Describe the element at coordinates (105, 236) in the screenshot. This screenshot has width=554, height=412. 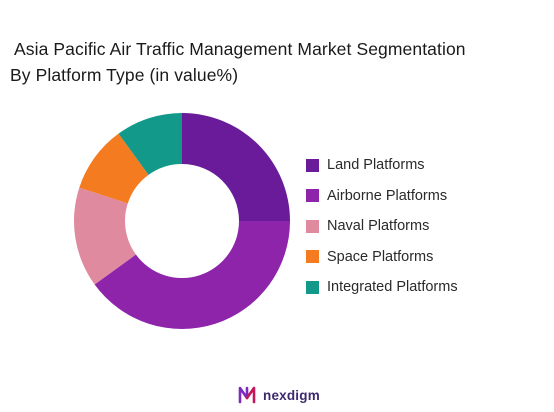
I see `donut-slice-naval-platforms` at that location.